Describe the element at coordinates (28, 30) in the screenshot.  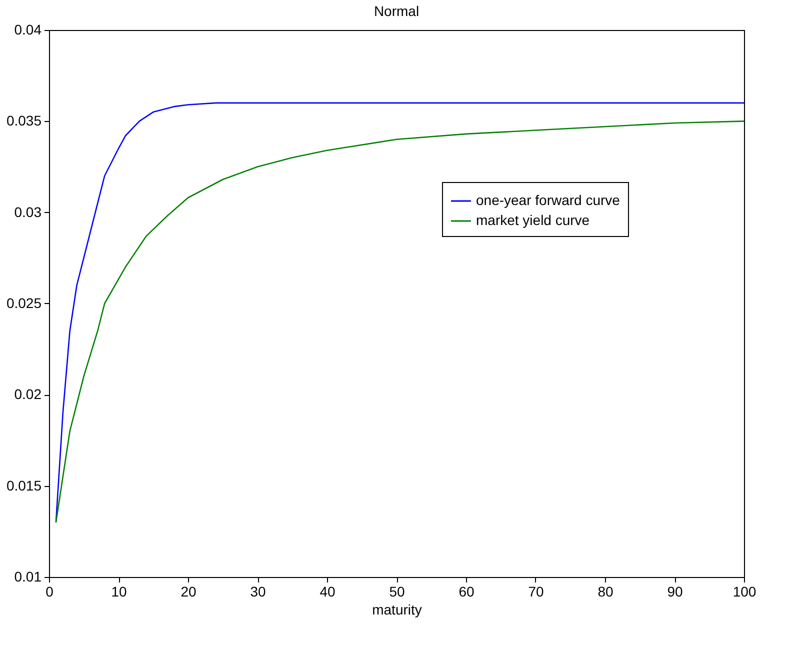
I see `y-tick-label: 0.04` at that location.